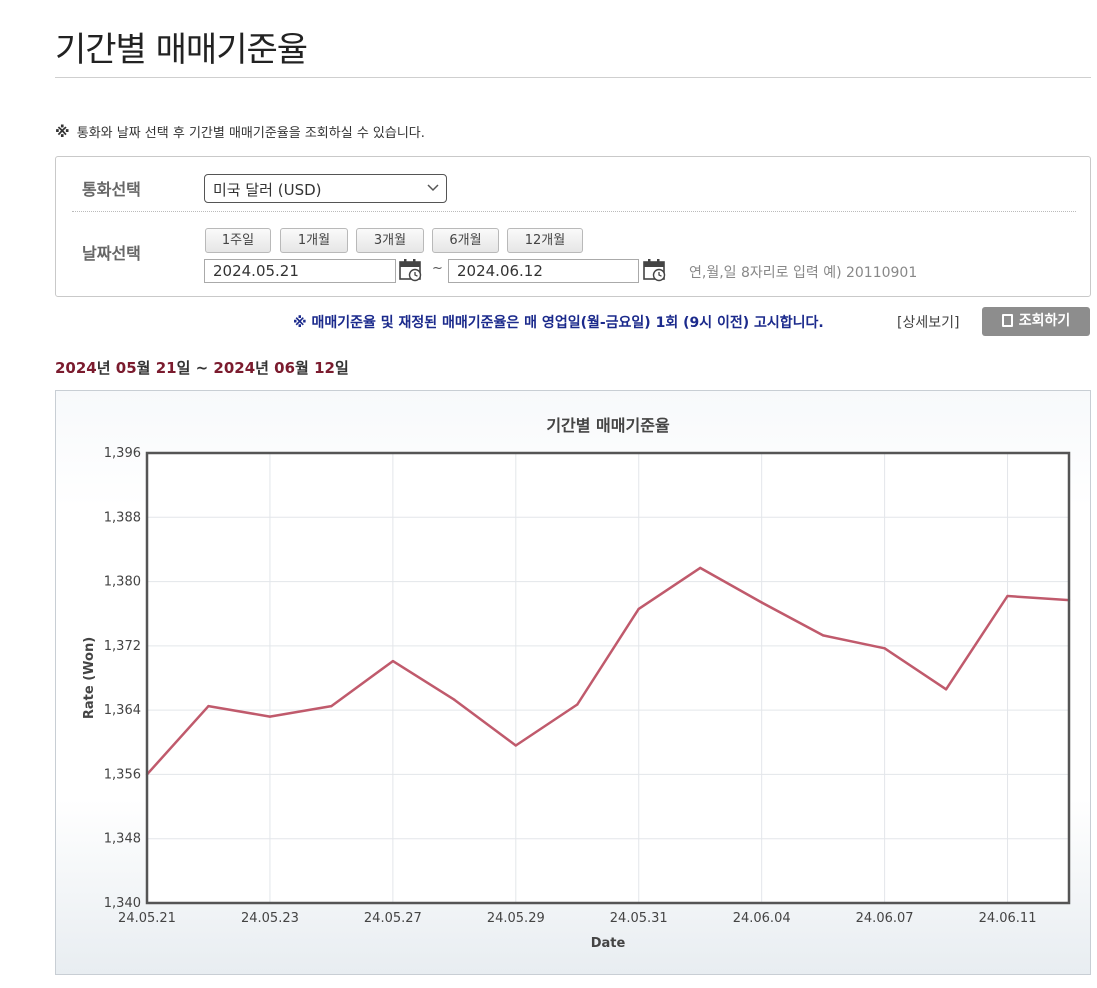 Image resolution: width=1097 pixels, height=988 pixels. I want to click on x-axis-label: Date, so click(608, 943).